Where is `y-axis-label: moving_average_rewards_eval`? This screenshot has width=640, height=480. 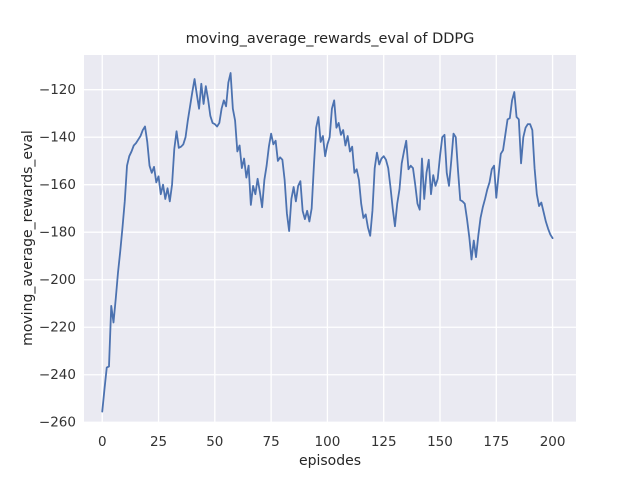 y-axis-label: moving_average_rewards_eval is located at coordinates (28, 238).